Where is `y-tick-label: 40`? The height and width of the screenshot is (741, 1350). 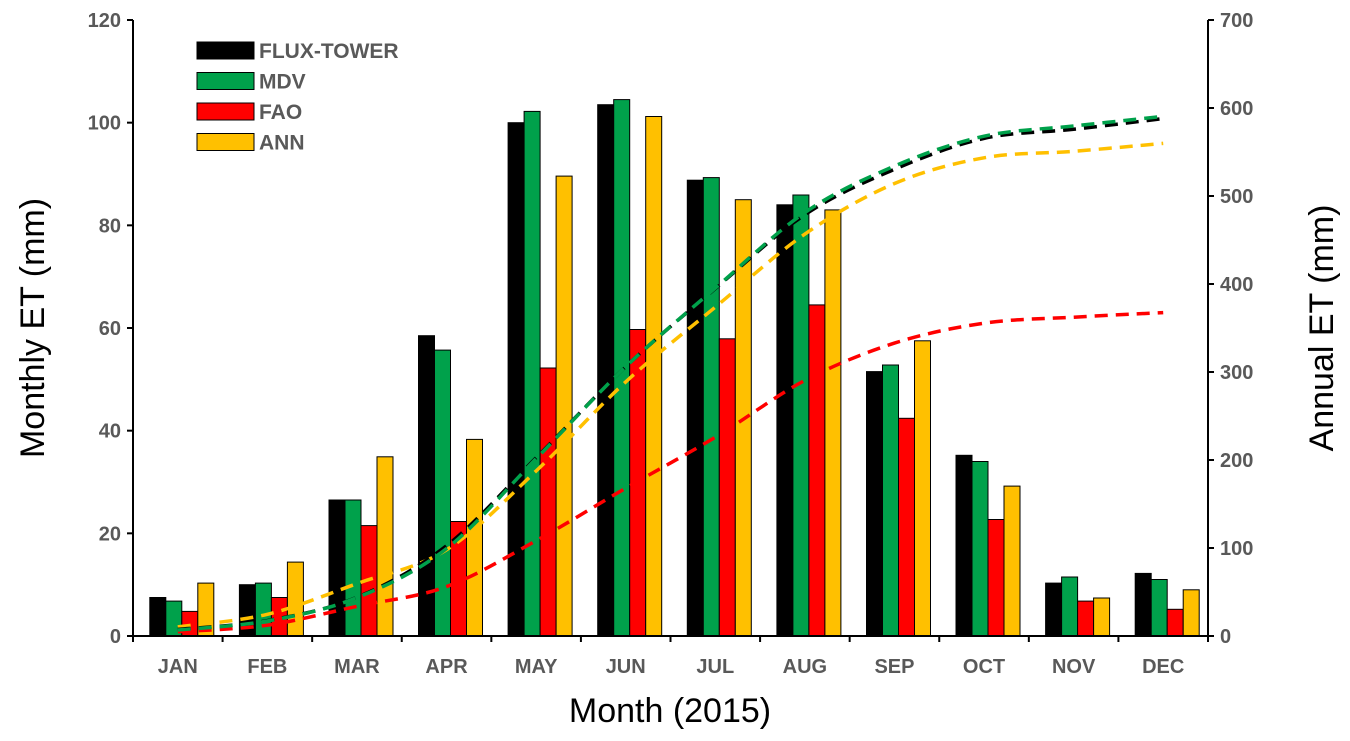 y-tick-label: 40 is located at coordinates (110, 432).